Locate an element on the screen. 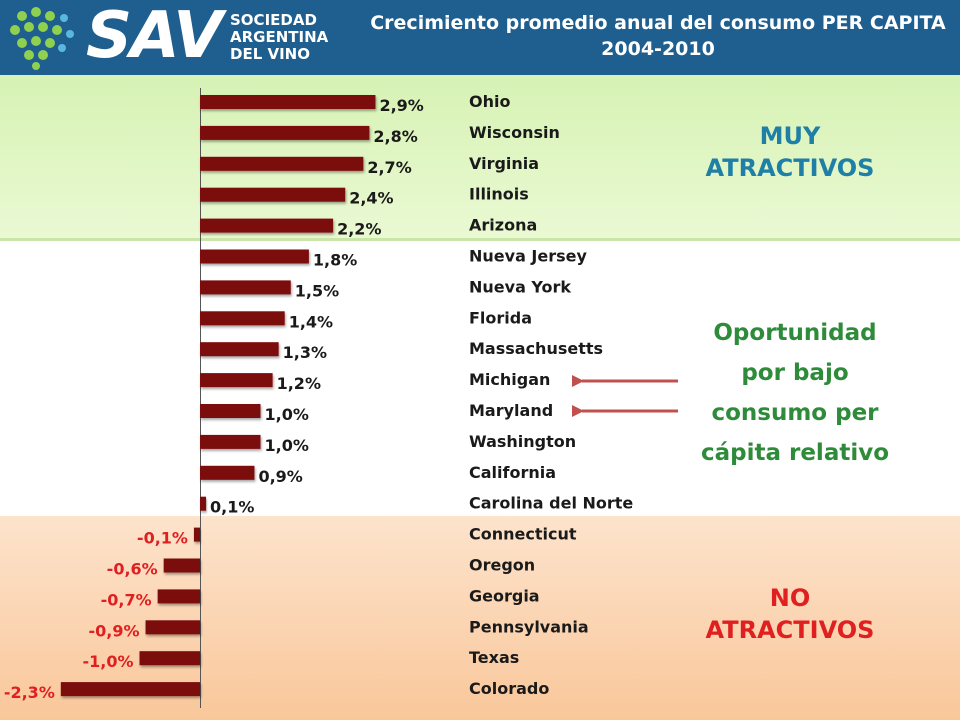 The height and width of the screenshot is (720, 960). data-label-ohio: 2,9% is located at coordinates (401, 105).